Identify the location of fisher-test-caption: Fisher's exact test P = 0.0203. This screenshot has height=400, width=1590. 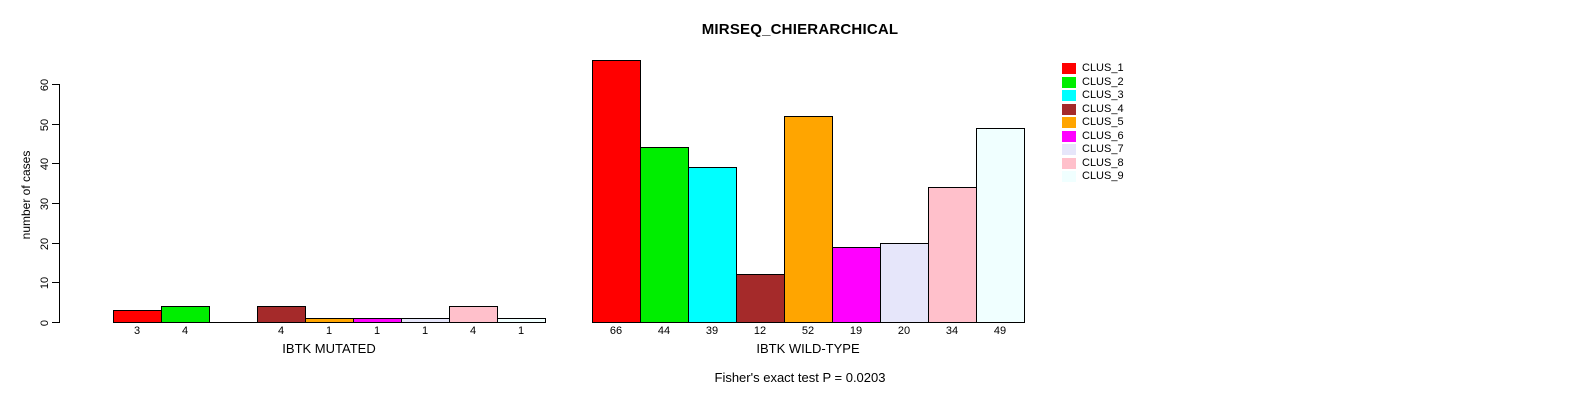
(800, 377).